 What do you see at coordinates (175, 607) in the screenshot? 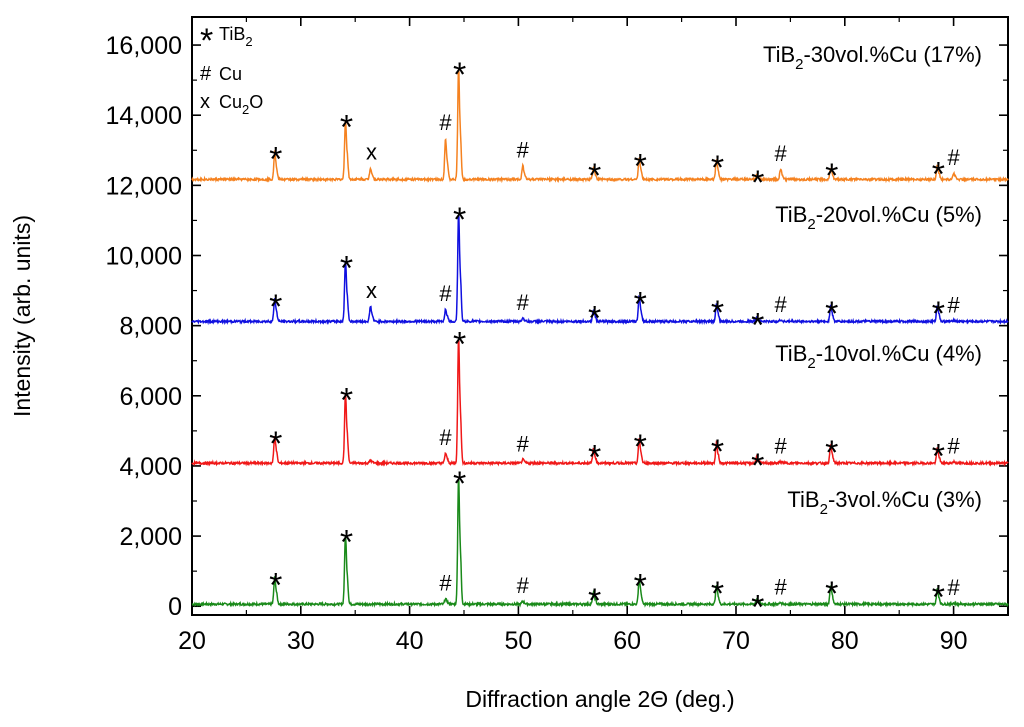
I see `y-tick-label: 0` at bounding box center [175, 607].